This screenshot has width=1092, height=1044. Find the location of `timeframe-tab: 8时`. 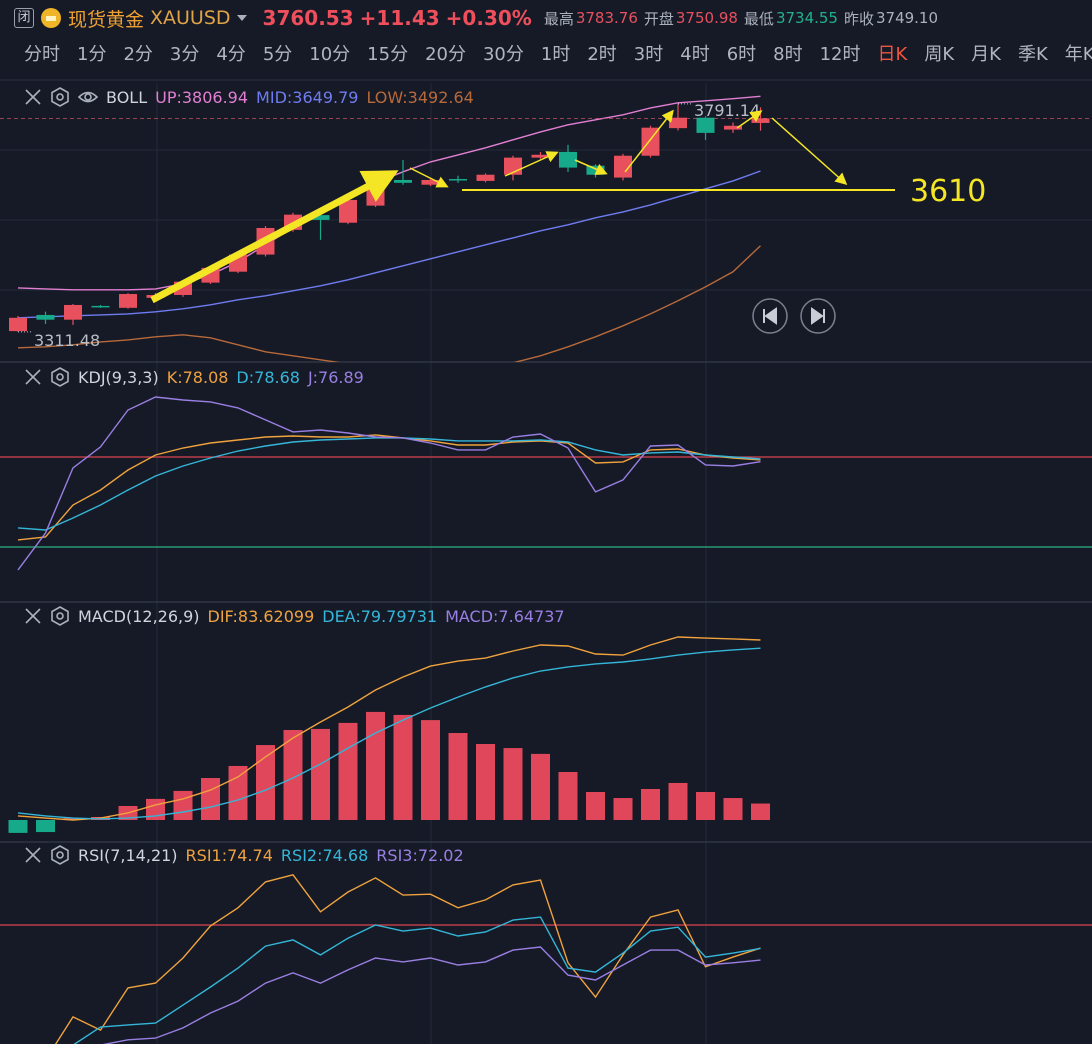

timeframe-tab: 8时 is located at coordinates (788, 54).